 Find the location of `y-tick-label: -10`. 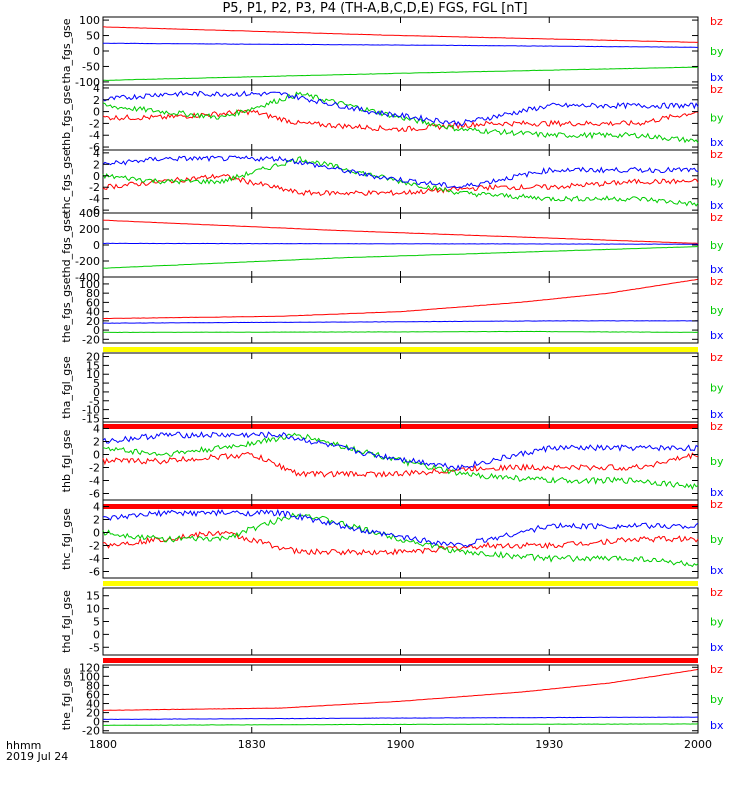

y-tick-label: -10 is located at coordinates (91, 410).